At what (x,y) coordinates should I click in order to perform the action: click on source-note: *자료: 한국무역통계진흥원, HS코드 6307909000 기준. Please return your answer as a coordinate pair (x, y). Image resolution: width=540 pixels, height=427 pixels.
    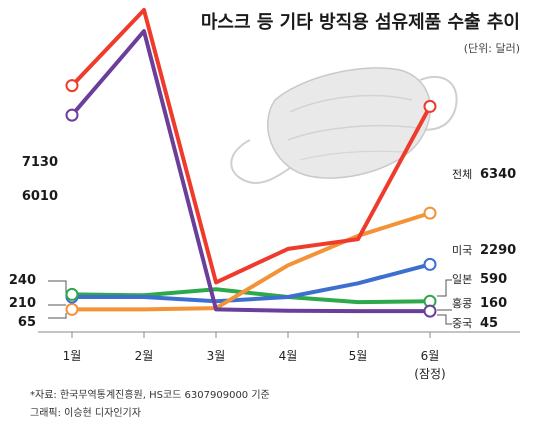
    Looking at the image, I should click on (150, 394).